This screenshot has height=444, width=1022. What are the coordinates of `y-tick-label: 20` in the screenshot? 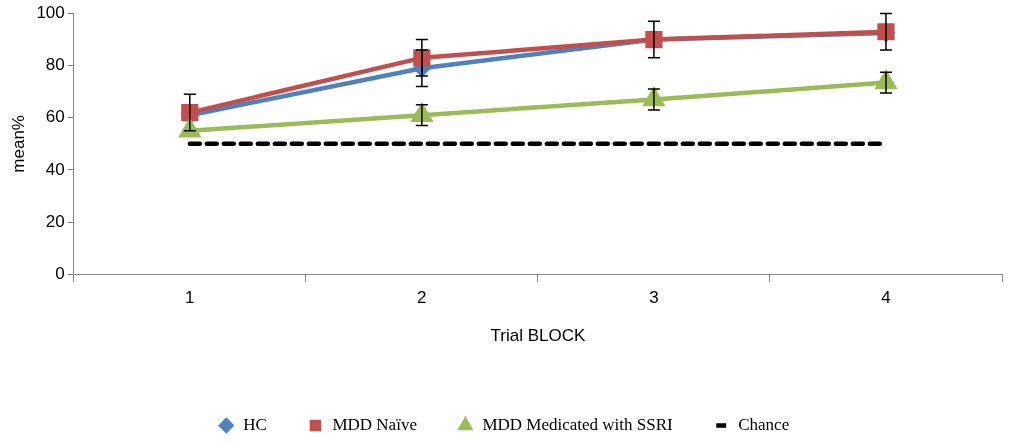 It's located at (55, 221).